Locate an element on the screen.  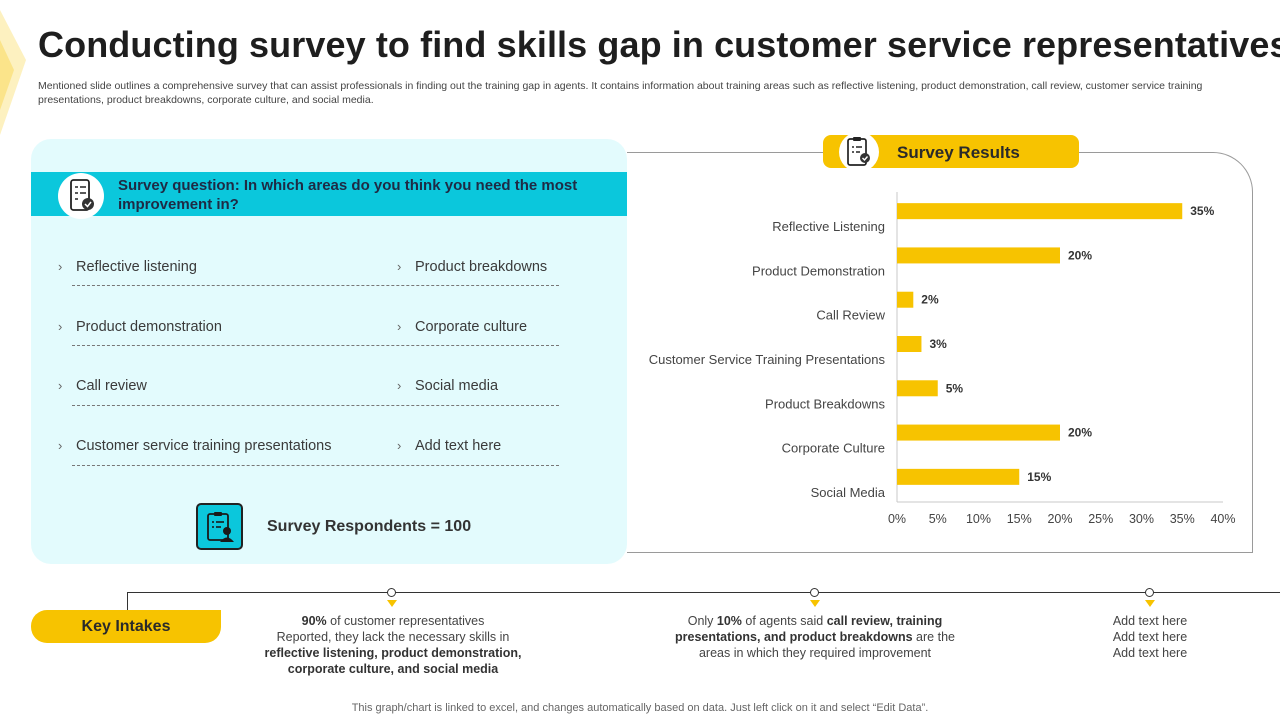
mobile-checklist-icon is located at coordinates (82, 195).